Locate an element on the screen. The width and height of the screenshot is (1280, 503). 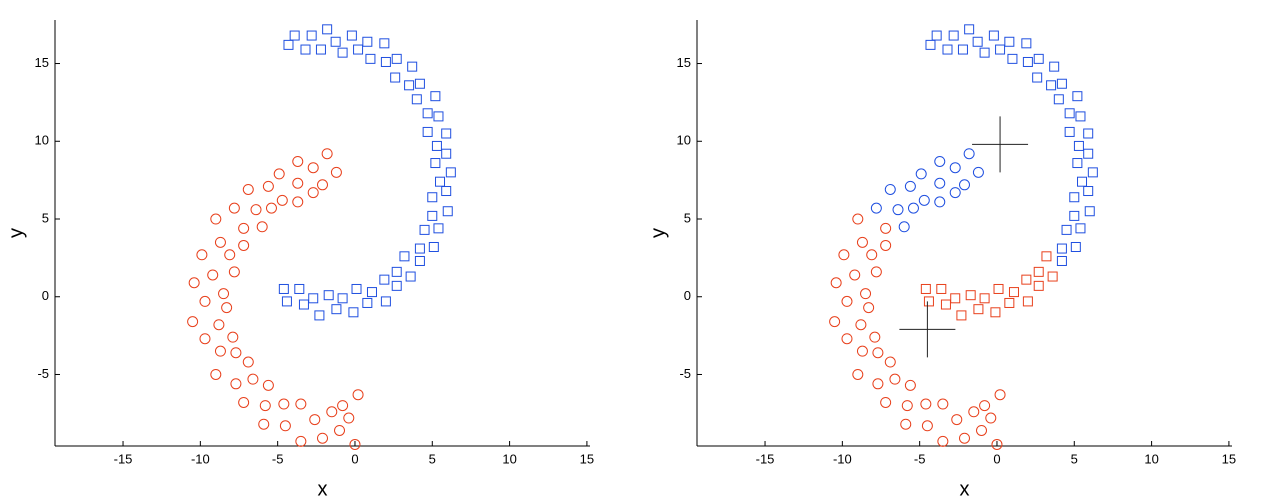
x-tick-label: 10 is located at coordinates (509, 458).